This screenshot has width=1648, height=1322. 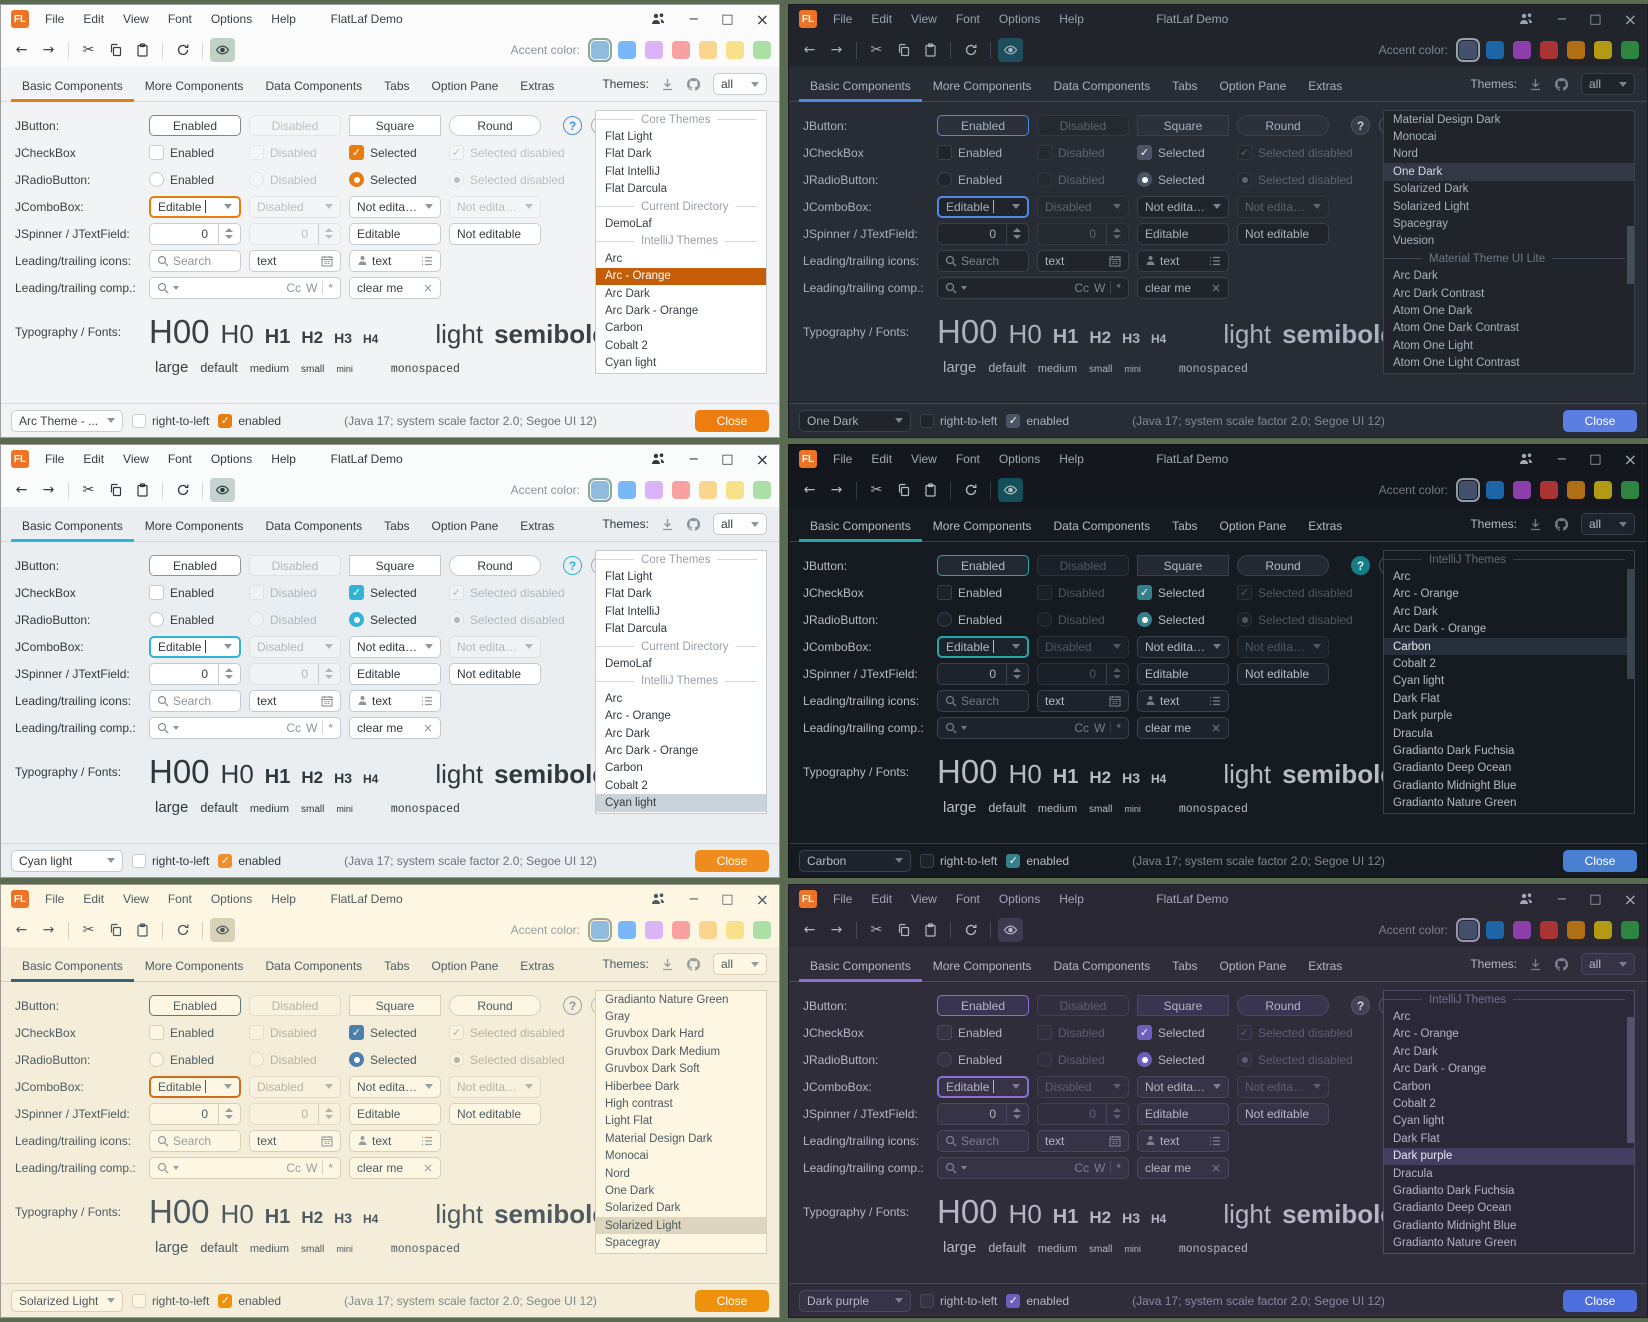 What do you see at coordinates (1187, 179) in the screenshot?
I see `radio-selected: Selected` at bounding box center [1187, 179].